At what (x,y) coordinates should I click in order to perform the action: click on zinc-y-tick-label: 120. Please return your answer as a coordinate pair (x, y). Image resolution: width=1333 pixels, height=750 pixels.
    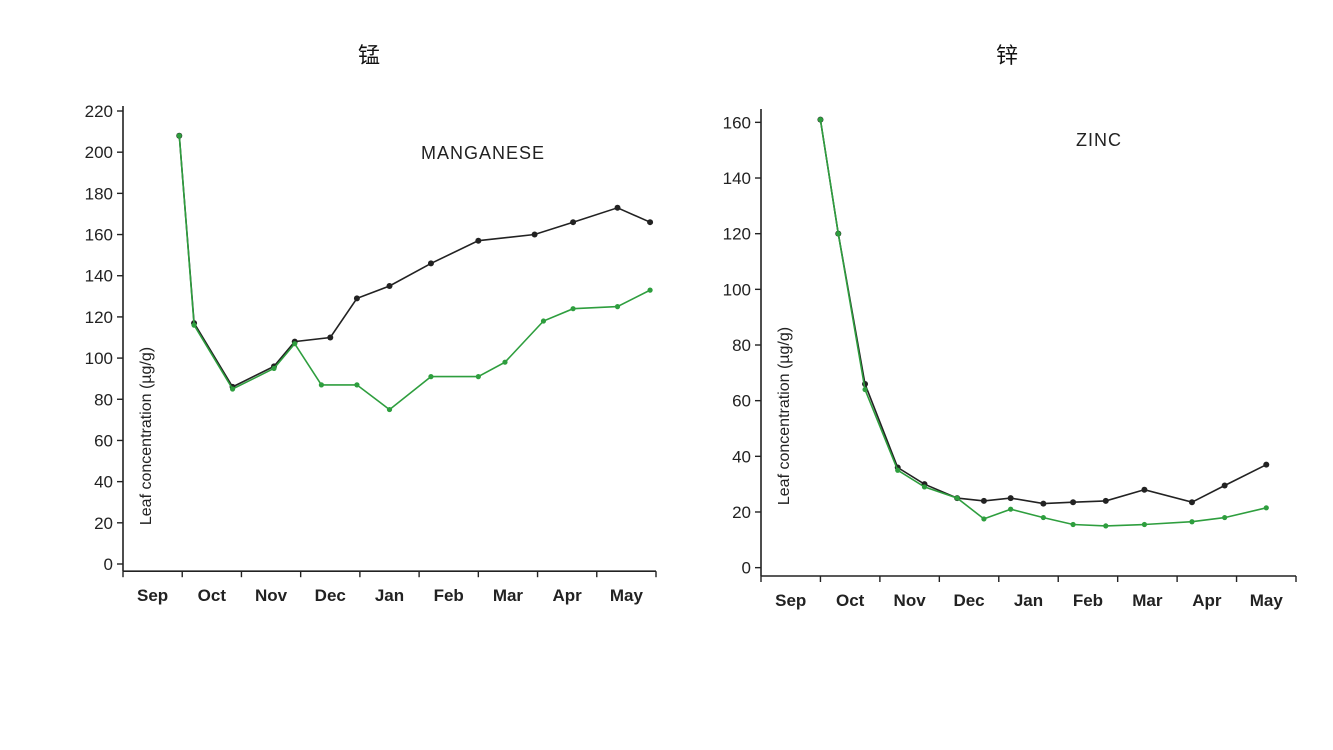
    Looking at the image, I should click on (737, 234).